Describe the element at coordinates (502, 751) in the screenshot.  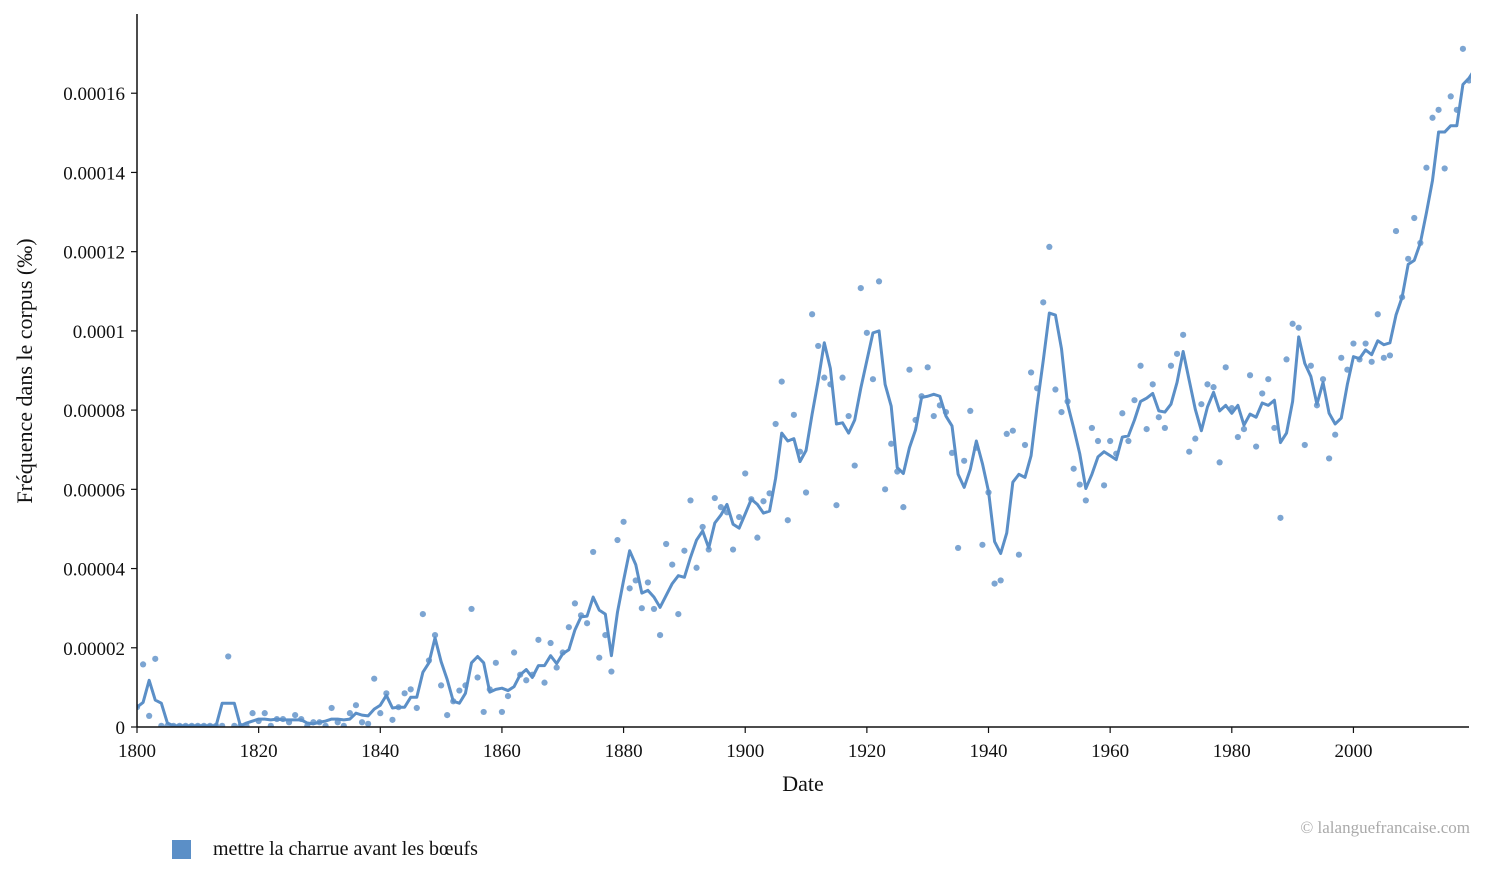
I see `x-tick-label: 1860` at that location.